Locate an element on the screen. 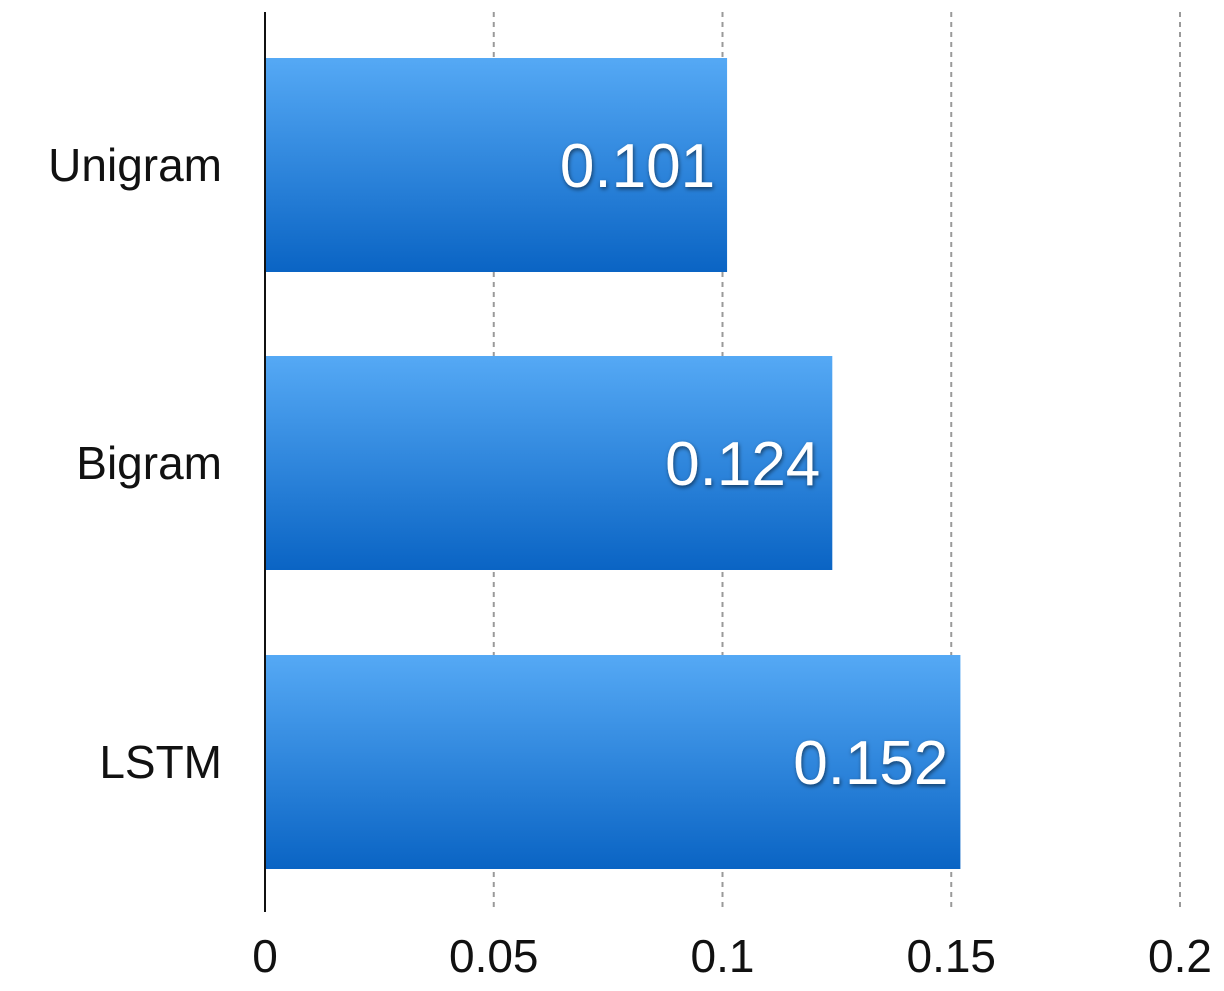 The height and width of the screenshot is (991, 1224). category-labels: Unigram Bigram LSTM is located at coordinates (135, 463).